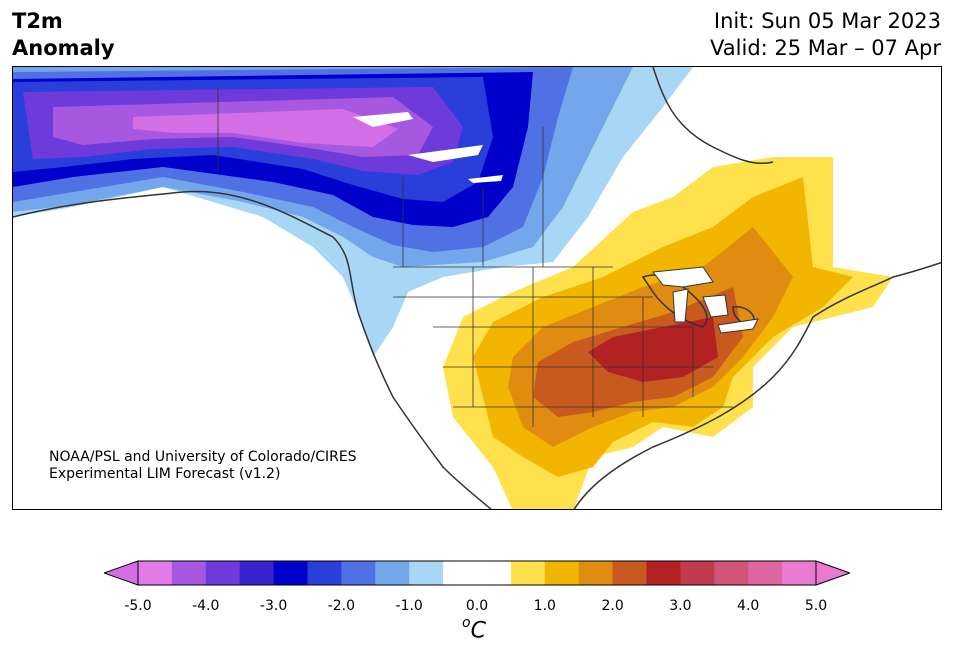 This screenshot has width=953, height=656. Describe the element at coordinates (825, 48) in the screenshot. I see `valid-date: Valid: 25 Mar – 07 Apr` at that location.